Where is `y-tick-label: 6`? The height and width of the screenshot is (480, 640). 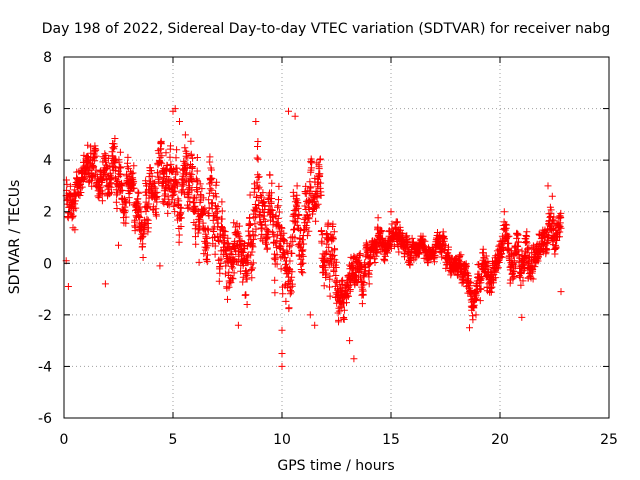
y-tick-label: 6 is located at coordinates (47, 110).